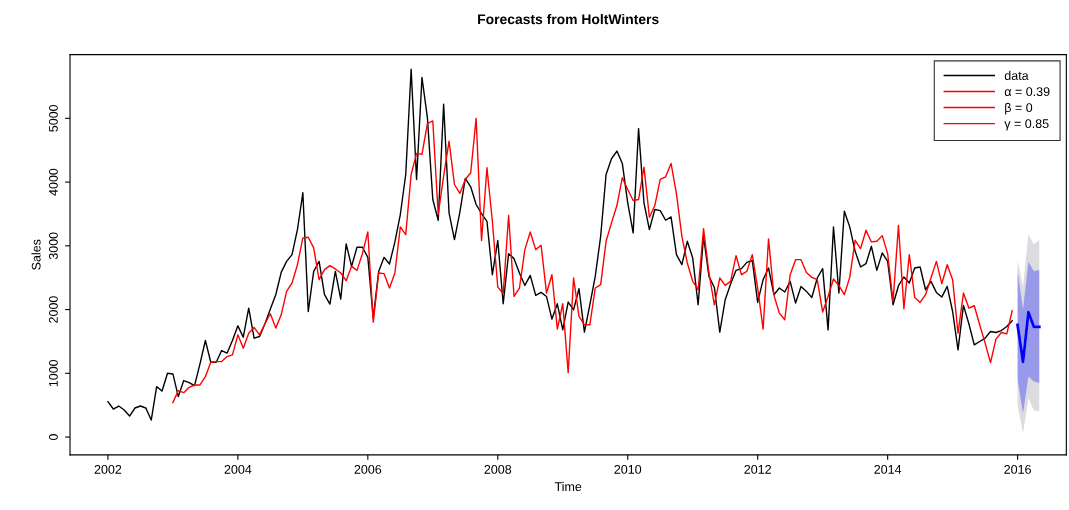 This screenshot has width=1069, height=510. What do you see at coordinates (568, 486) in the screenshot?
I see `x-axis-title: Time` at bounding box center [568, 486].